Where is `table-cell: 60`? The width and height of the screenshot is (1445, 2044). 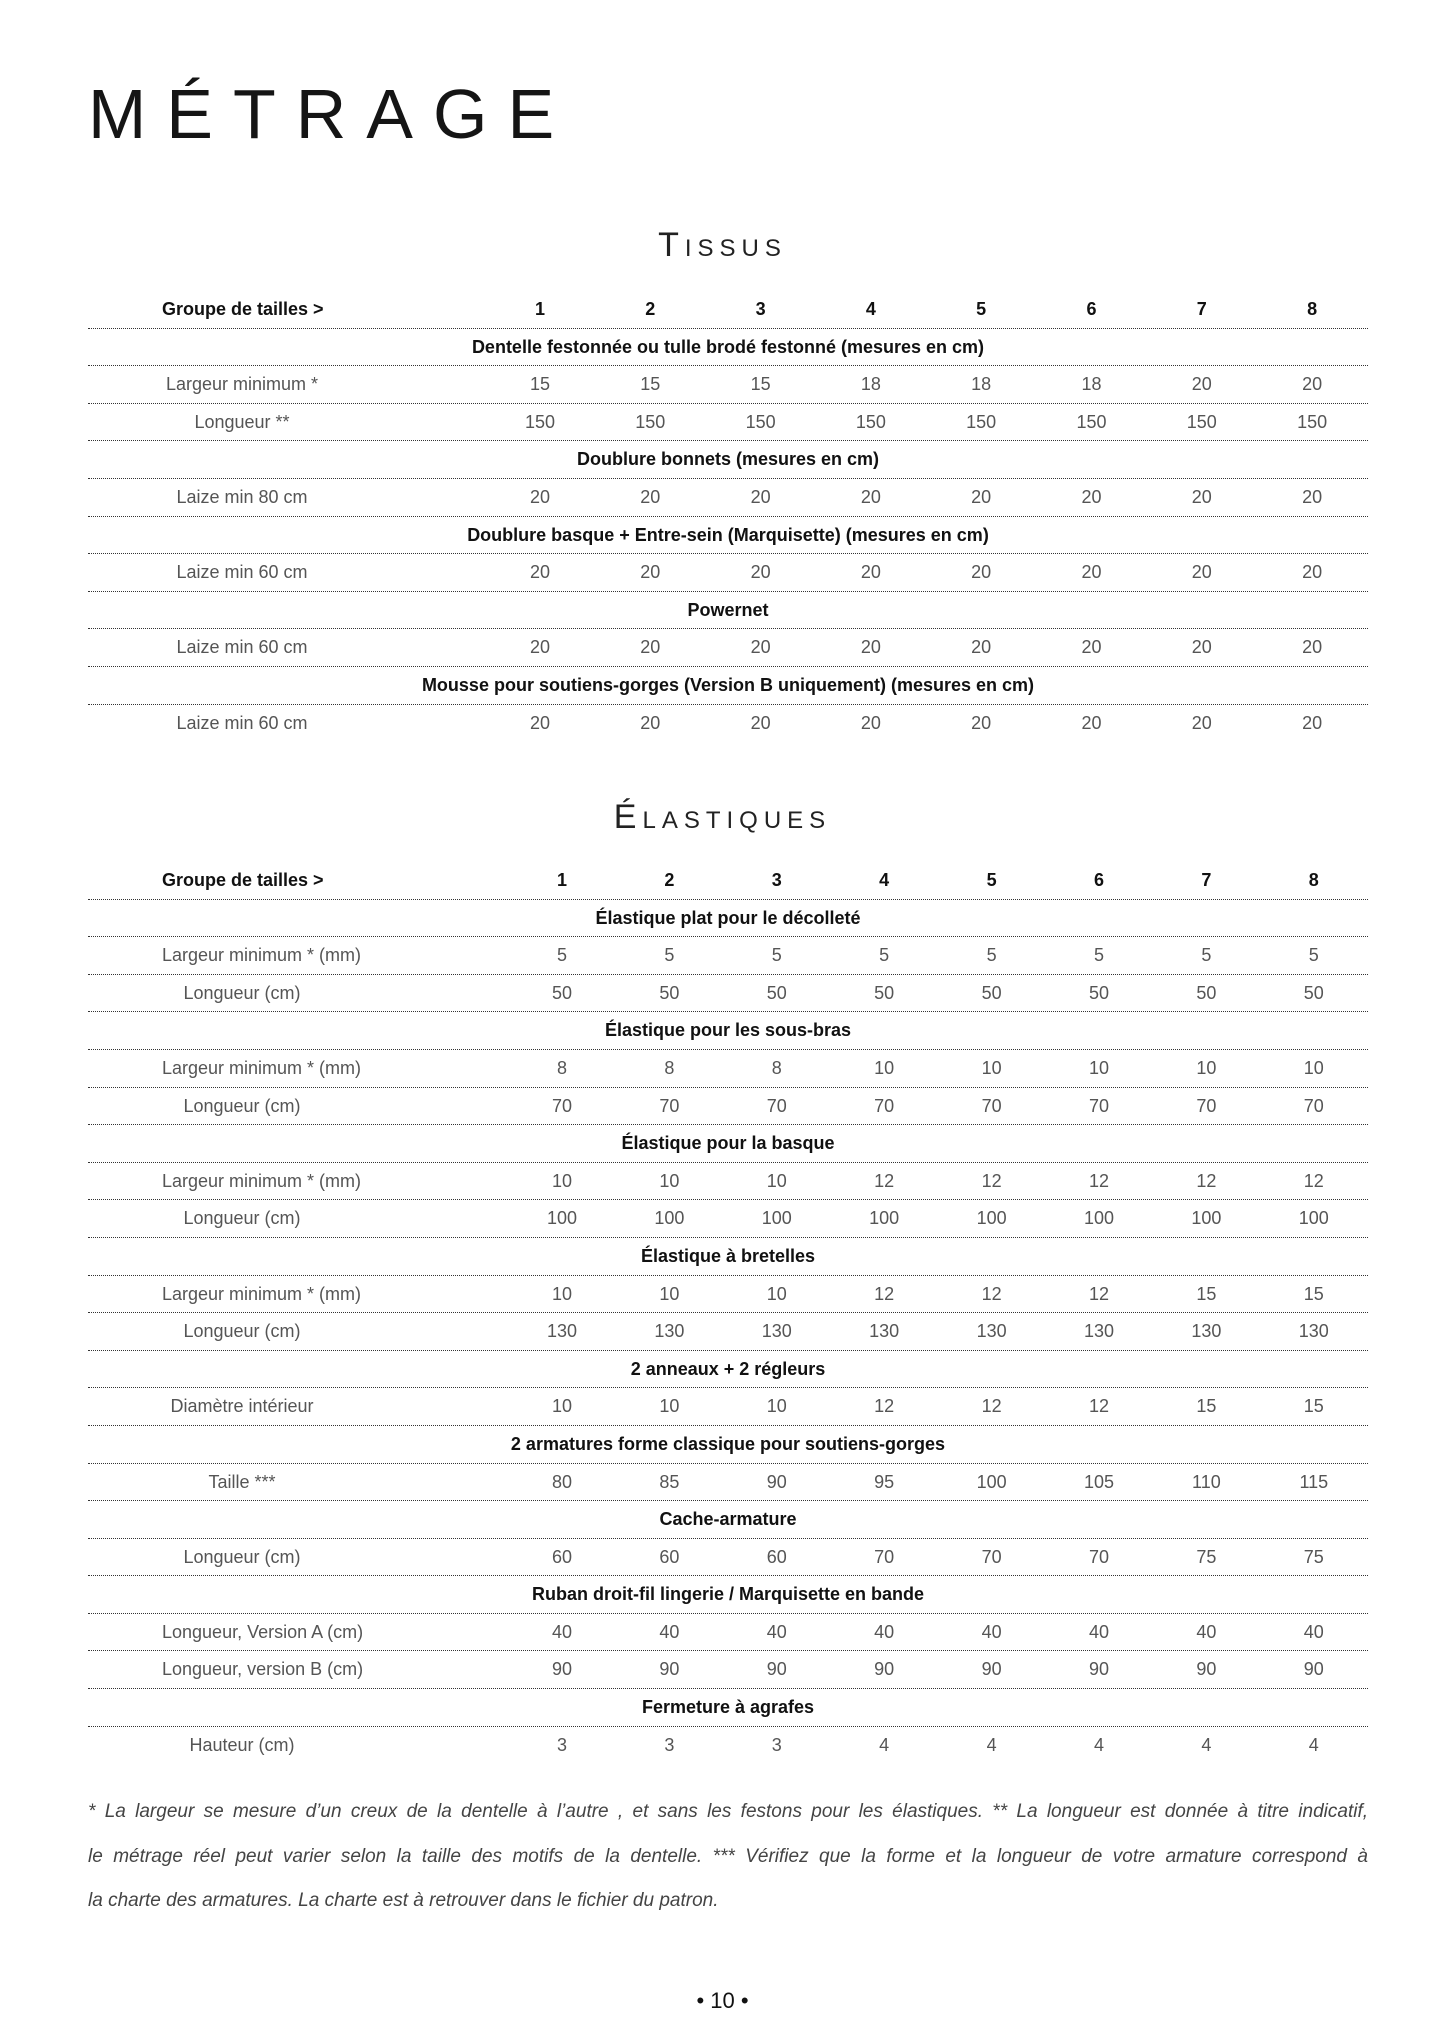 table-cell: 60 is located at coordinates (669, 1556).